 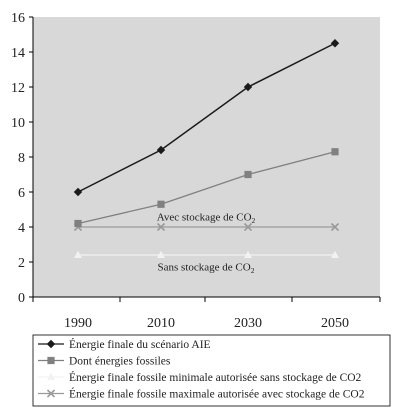 What do you see at coordinates (120, 362) in the screenshot?
I see `legend-label: Dont énergies fossiles` at bounding box center [120, 362].